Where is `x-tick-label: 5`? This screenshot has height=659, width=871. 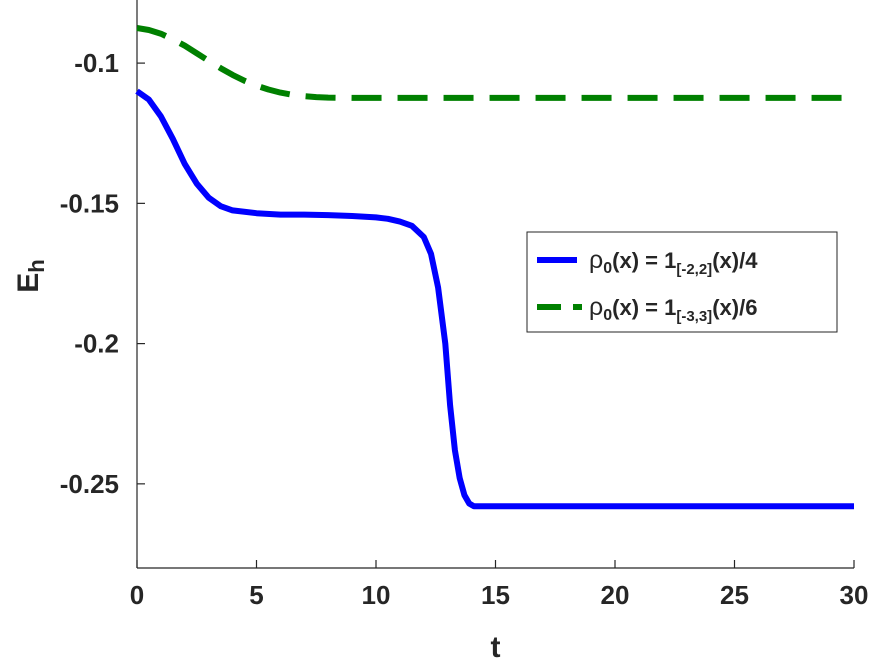
x-tick-label: 5 is located at coordinates (256, 595).